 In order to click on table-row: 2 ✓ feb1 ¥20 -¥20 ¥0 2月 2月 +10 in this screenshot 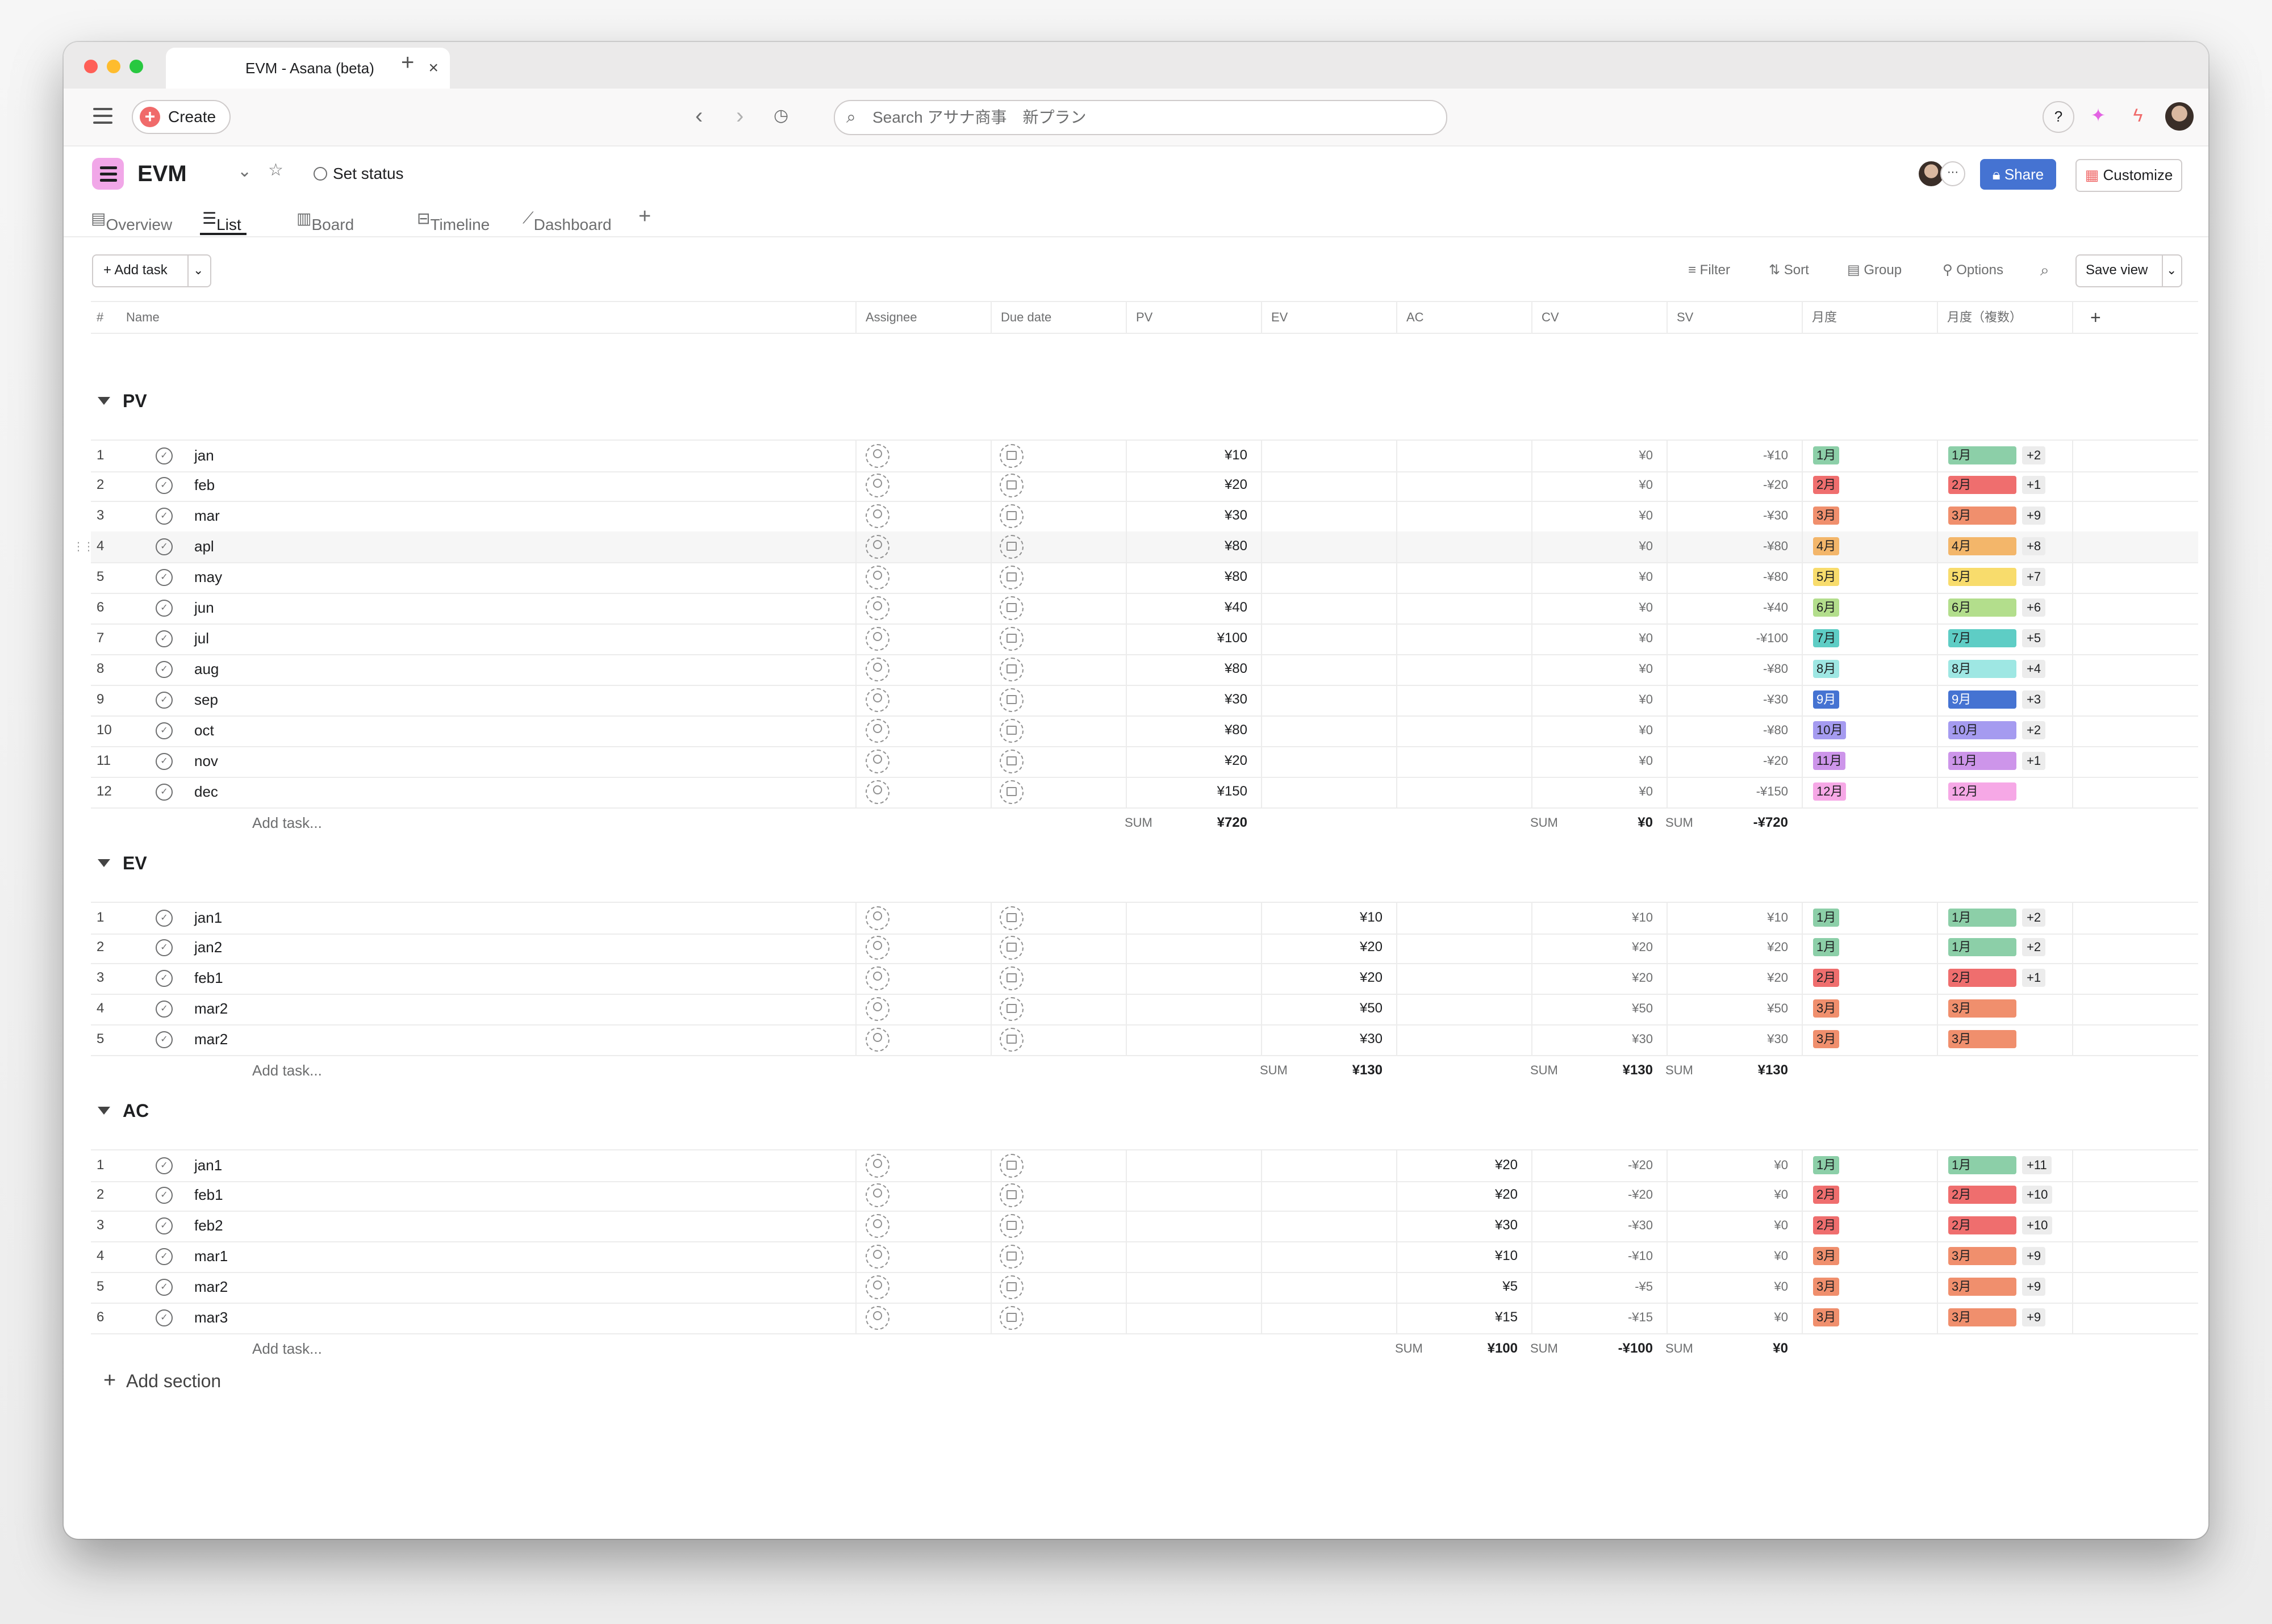, I will do `click(1144, 1196)`.